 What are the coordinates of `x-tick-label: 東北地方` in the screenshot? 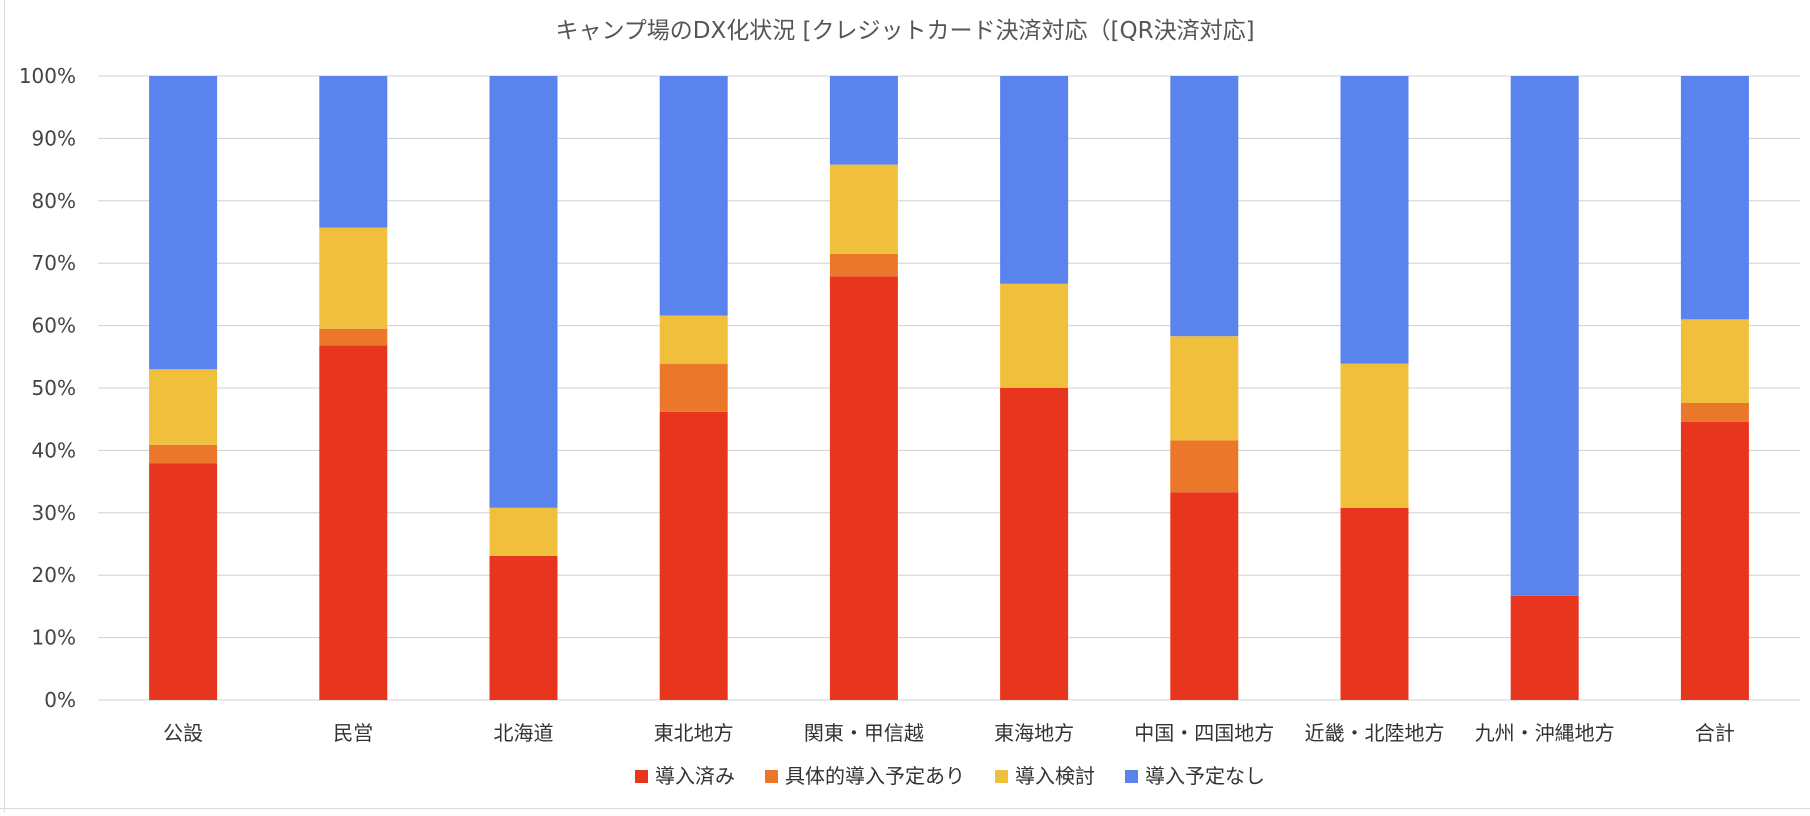 It's located at (694, 733).